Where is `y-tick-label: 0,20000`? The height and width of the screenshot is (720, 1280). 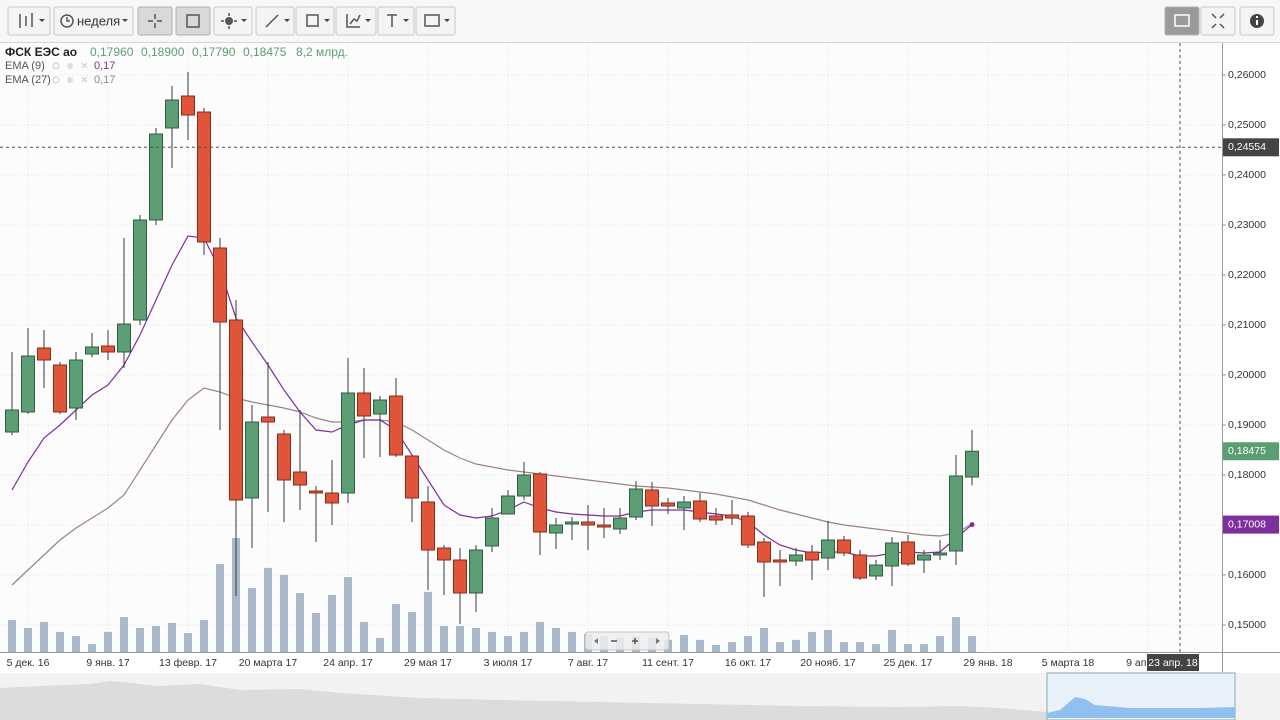
y-tick-label: 0,20000 is located at coordinates (1247, 375).